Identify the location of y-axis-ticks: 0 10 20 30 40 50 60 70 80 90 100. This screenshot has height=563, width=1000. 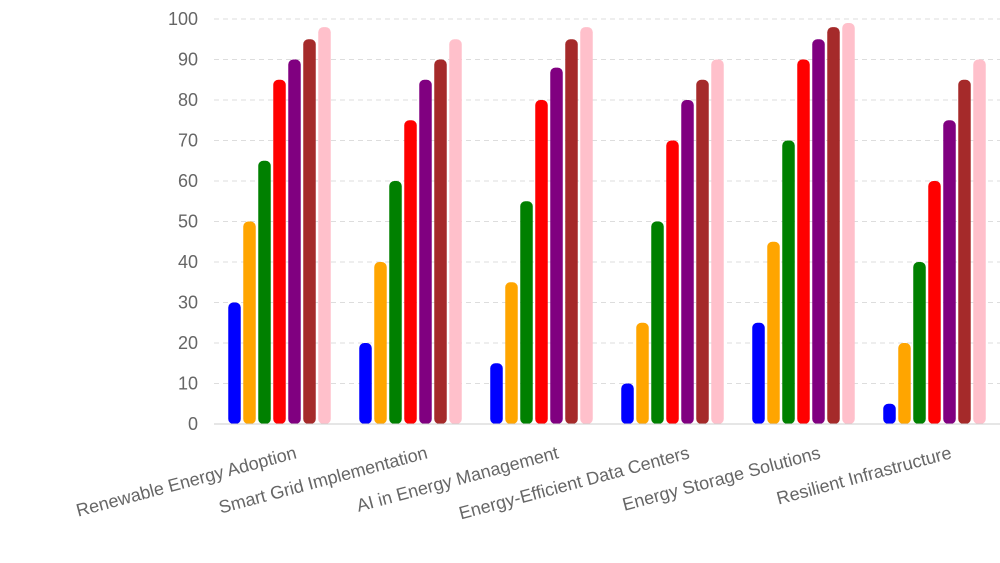
(183, 221).